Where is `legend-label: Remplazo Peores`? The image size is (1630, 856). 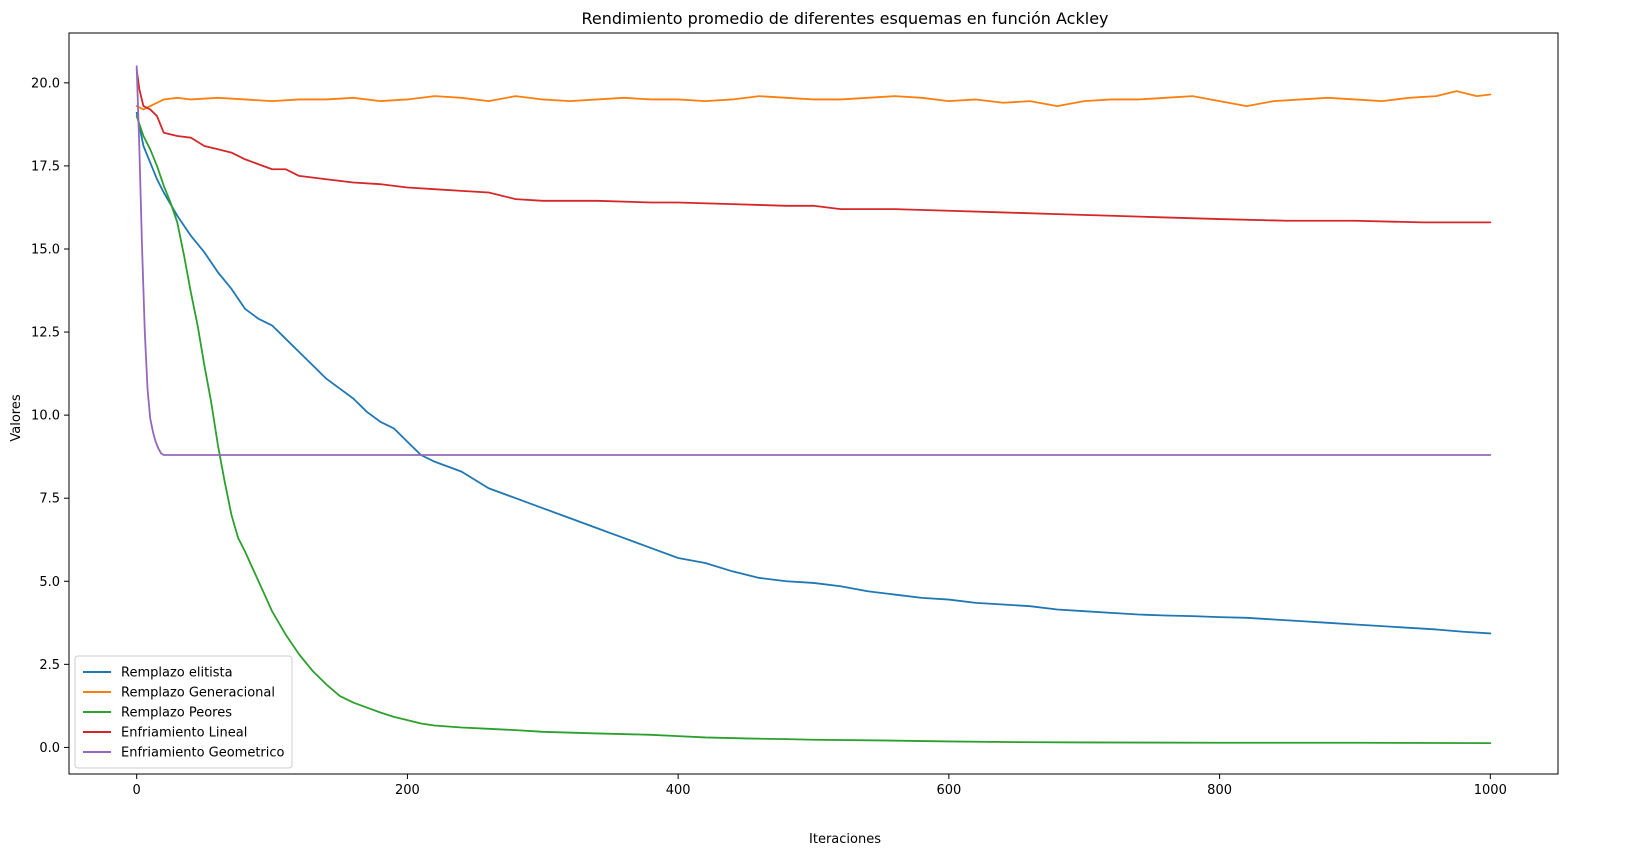
legend-label: Remplazo Peores is located at coordinates (176, 713).